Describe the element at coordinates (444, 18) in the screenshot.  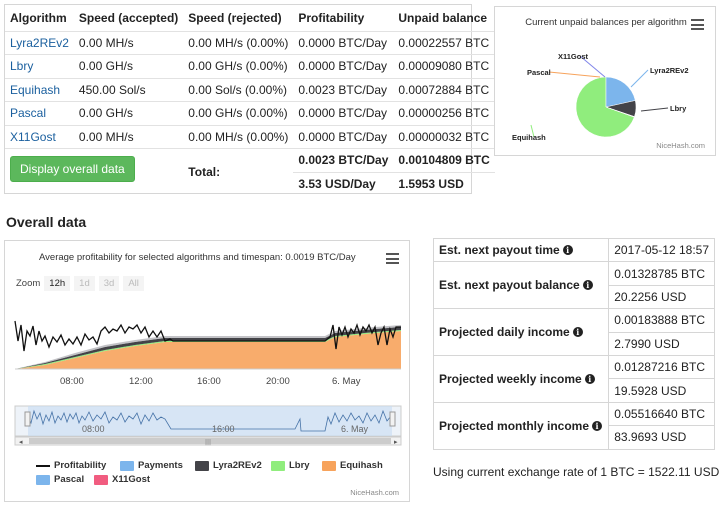
I see `col-header-unpaid-balance: Unpaid balance` at that location.